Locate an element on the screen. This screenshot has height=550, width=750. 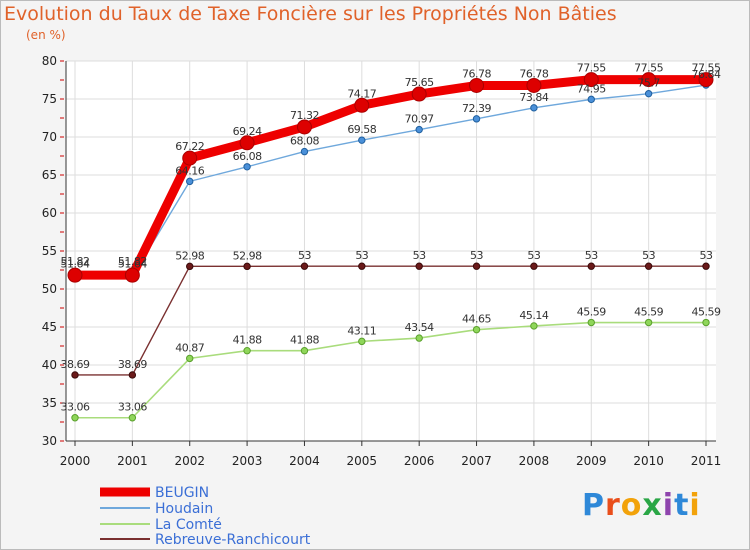
data-label: 44.65 is located at coordinates (476, 319).